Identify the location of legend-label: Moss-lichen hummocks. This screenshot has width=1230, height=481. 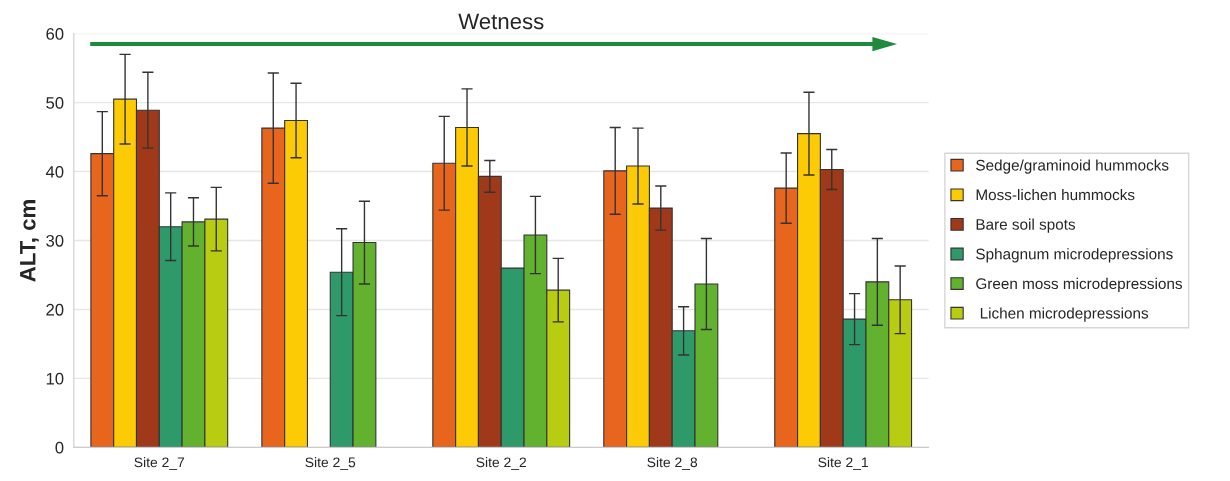
(1055, 195).